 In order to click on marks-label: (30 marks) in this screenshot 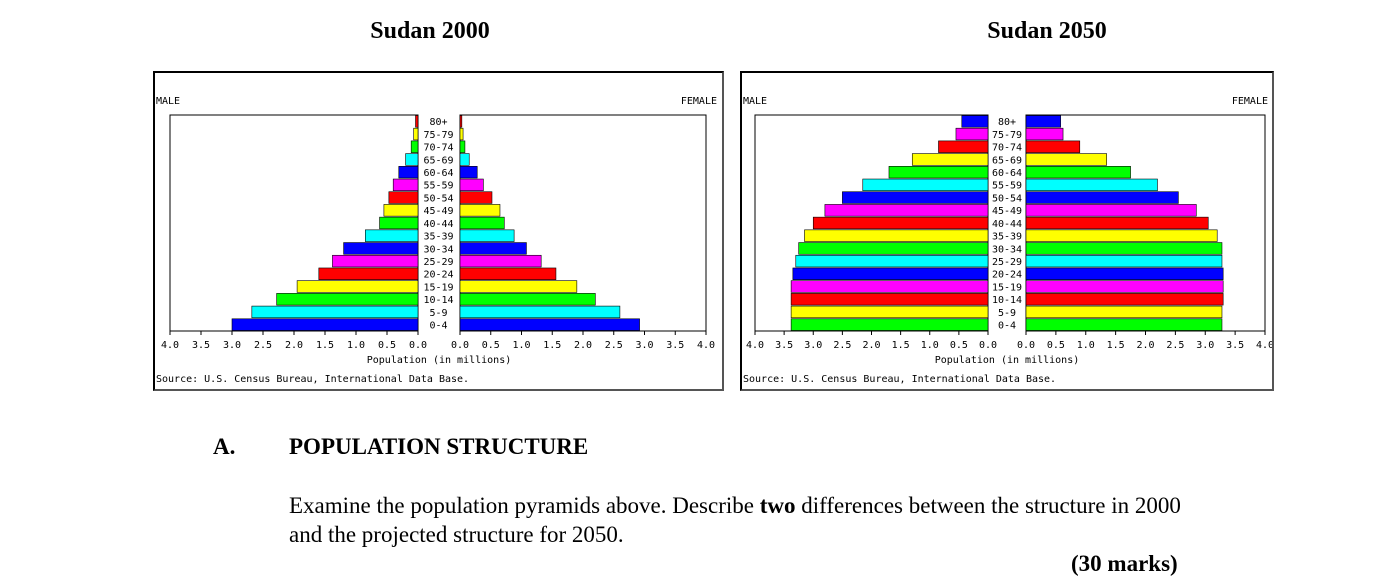, I will do `click(1124, 563)`.